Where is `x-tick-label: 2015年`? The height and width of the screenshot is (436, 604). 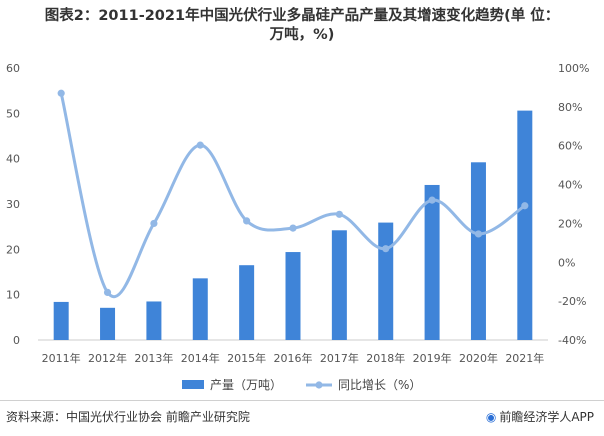 x-tick-label: 2015年 is located at coordinates (246, 358).